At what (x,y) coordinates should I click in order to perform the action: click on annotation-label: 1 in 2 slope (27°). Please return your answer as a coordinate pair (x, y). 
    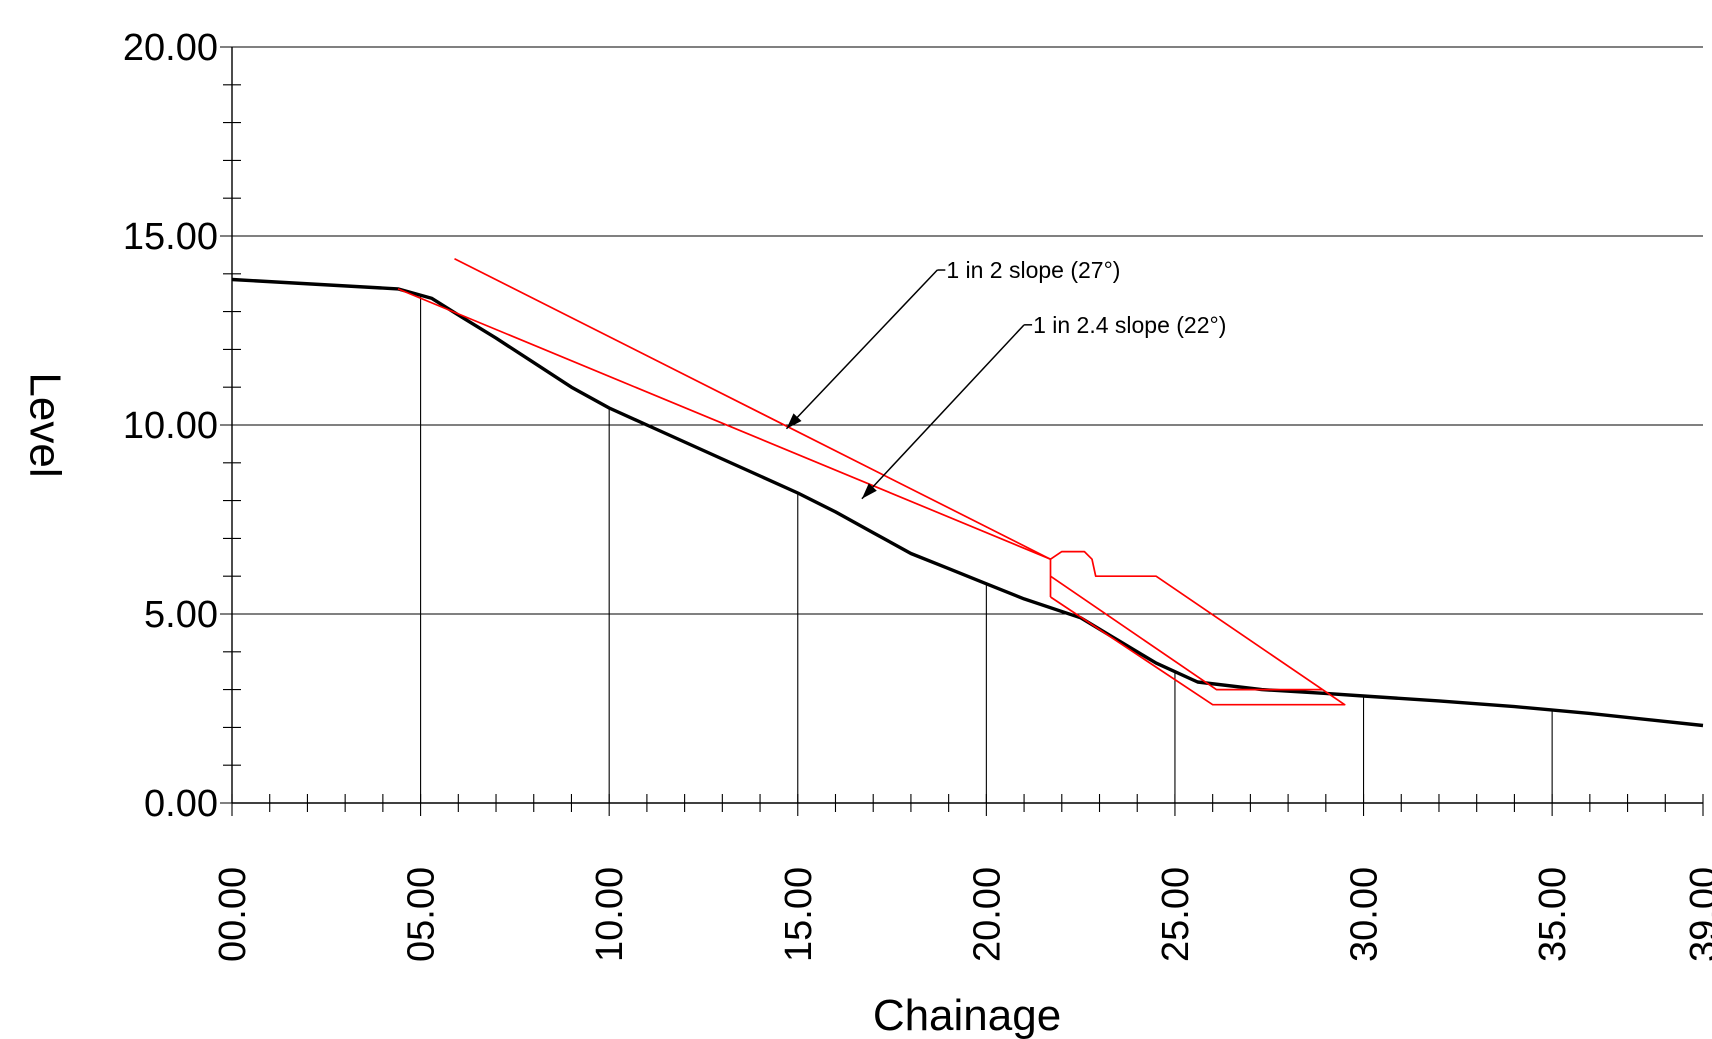
    Looking at the image, I should click on (1033, 270).